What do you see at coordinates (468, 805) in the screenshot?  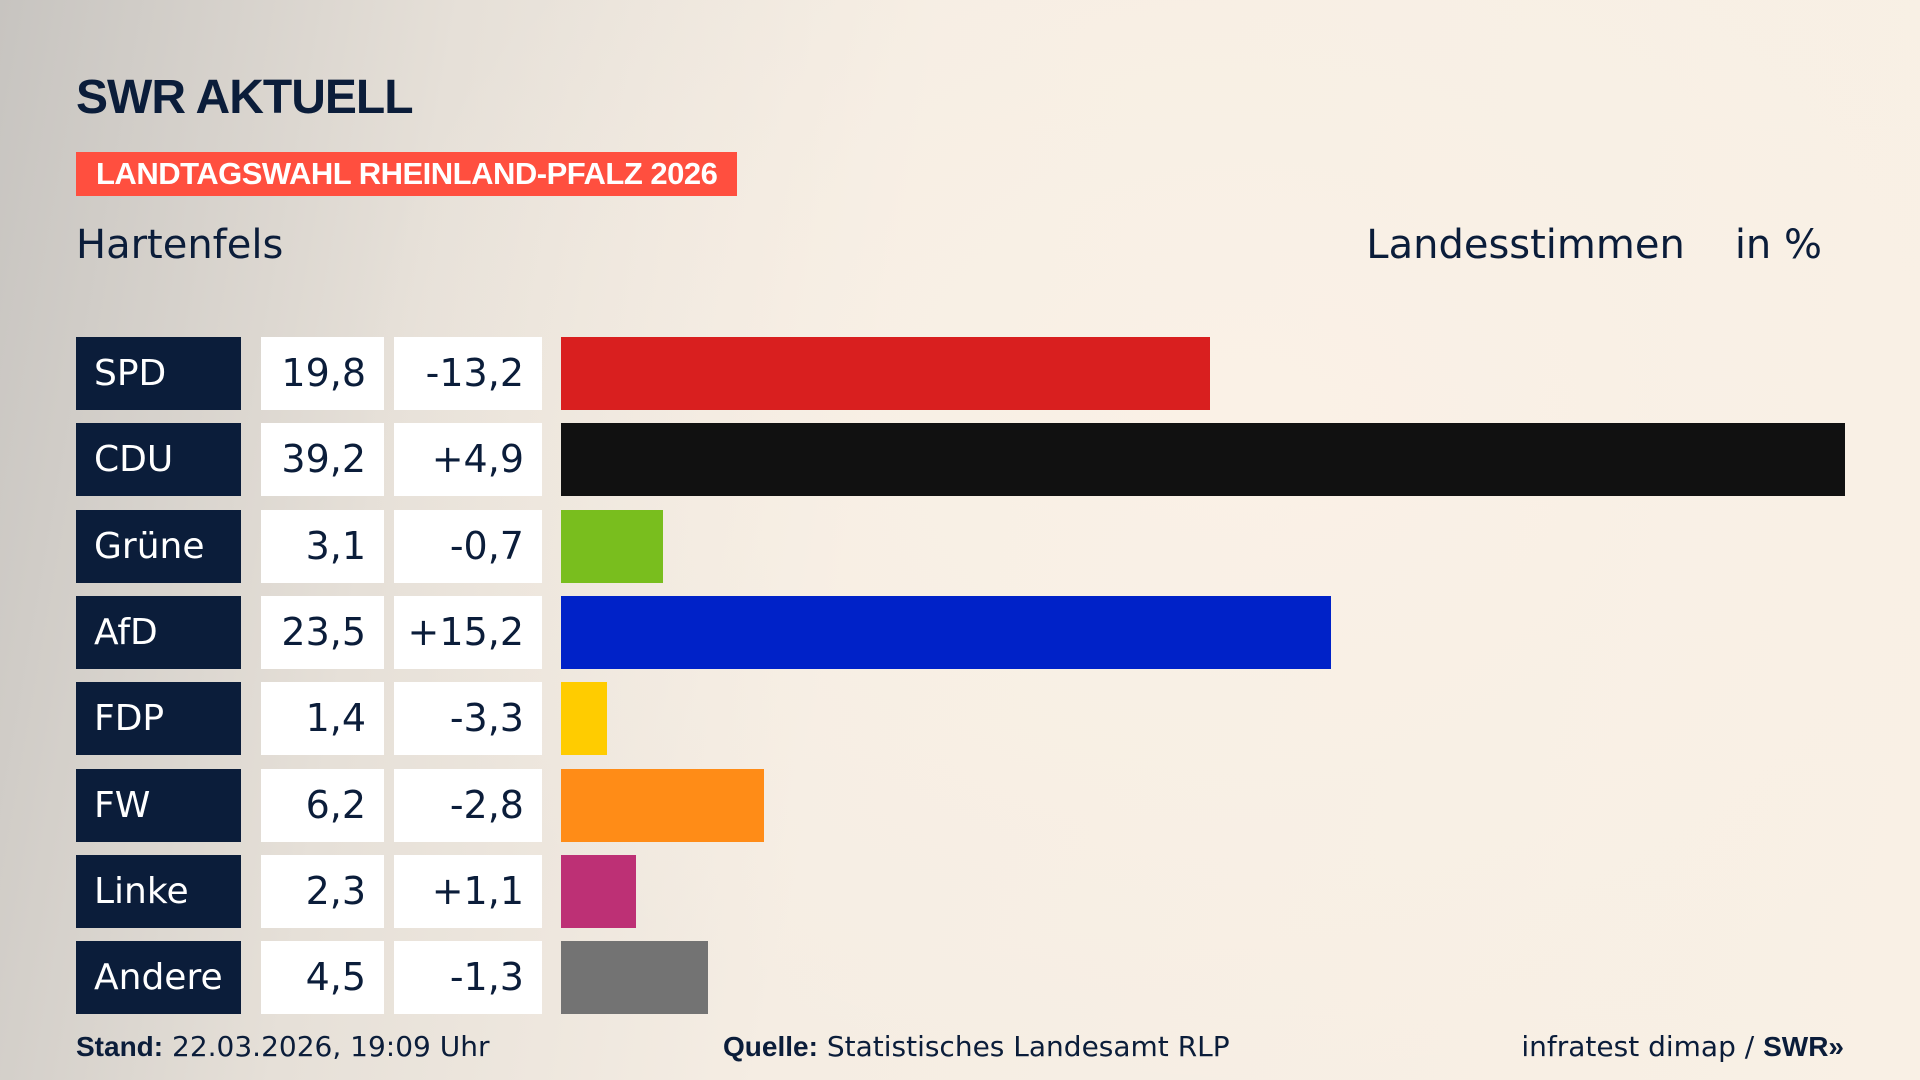 I see `diff-label: -2,8` at bounding box center [468, 805].